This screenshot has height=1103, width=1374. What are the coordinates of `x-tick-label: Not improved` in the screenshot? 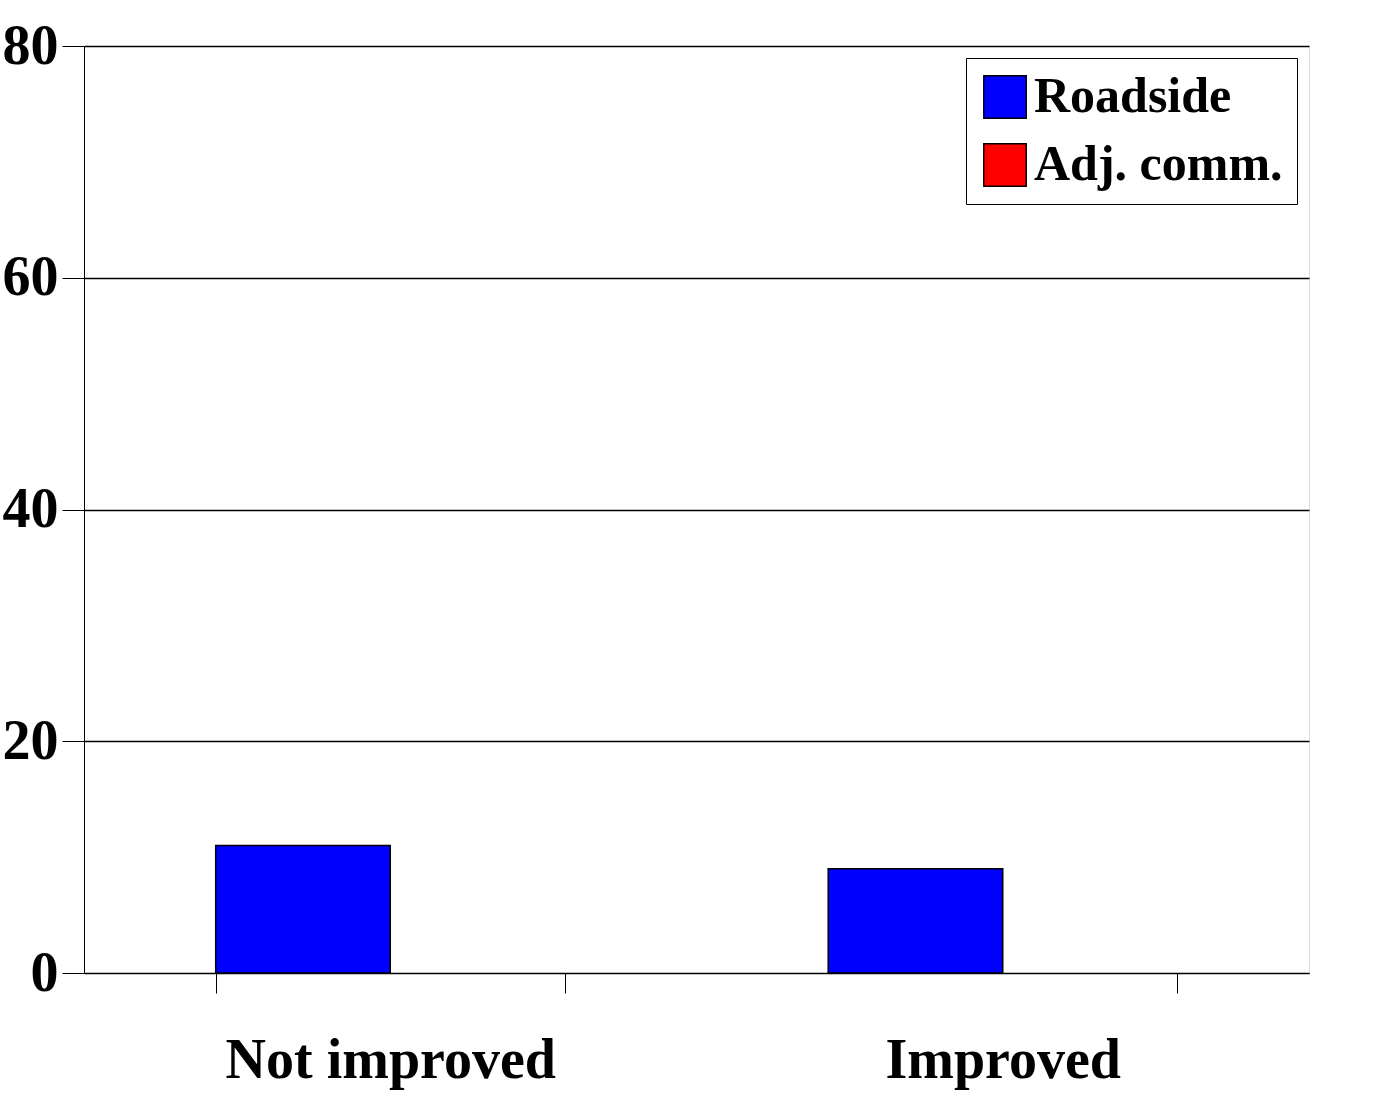 It's located at (390, 1058).